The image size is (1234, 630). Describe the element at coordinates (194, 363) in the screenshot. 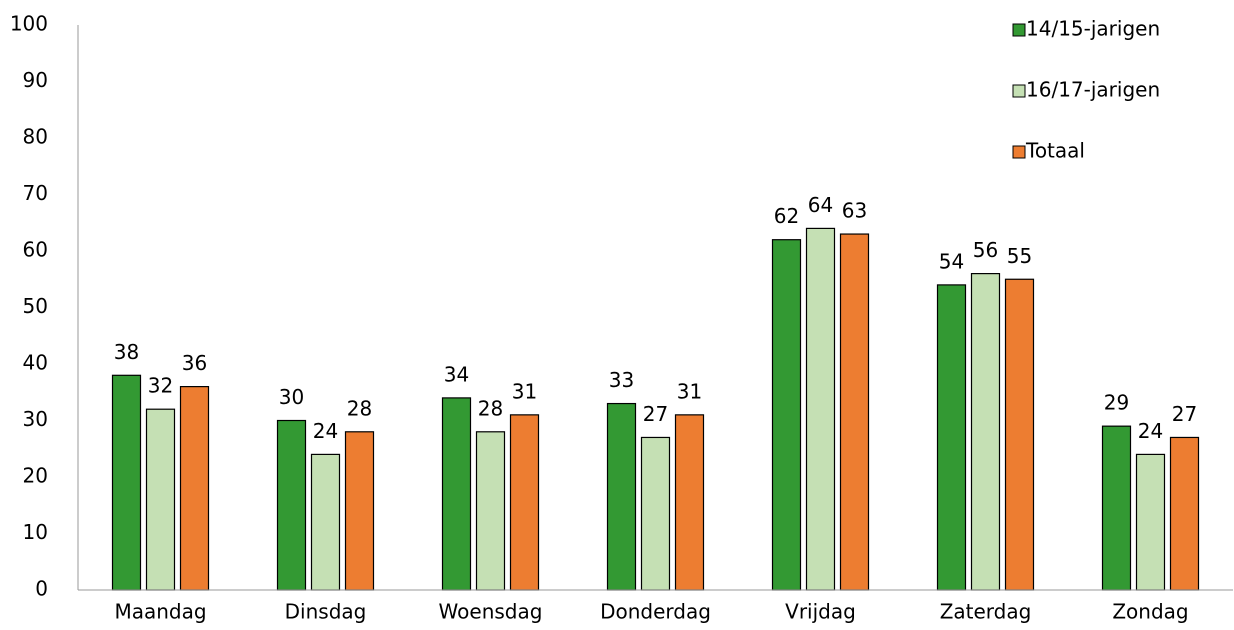

I see `data-label: 36` at that location.